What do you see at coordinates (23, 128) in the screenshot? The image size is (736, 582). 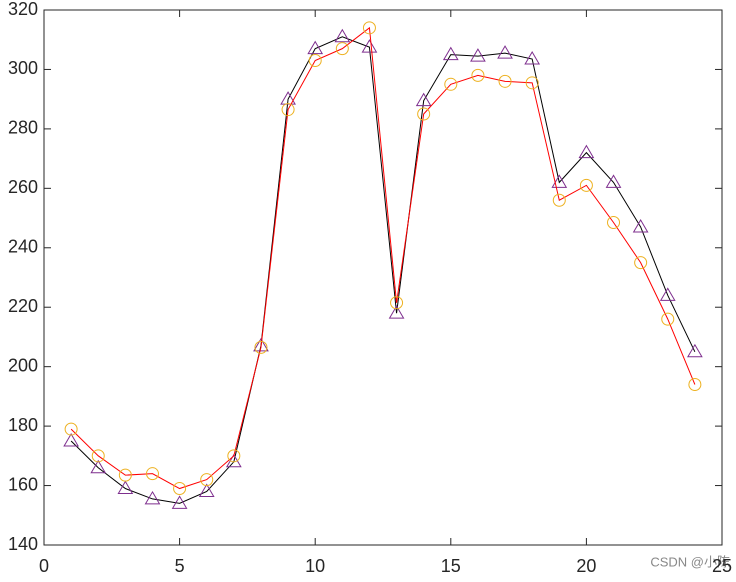 I see `y-tick-label: 280` at bounding box center [23, 128].